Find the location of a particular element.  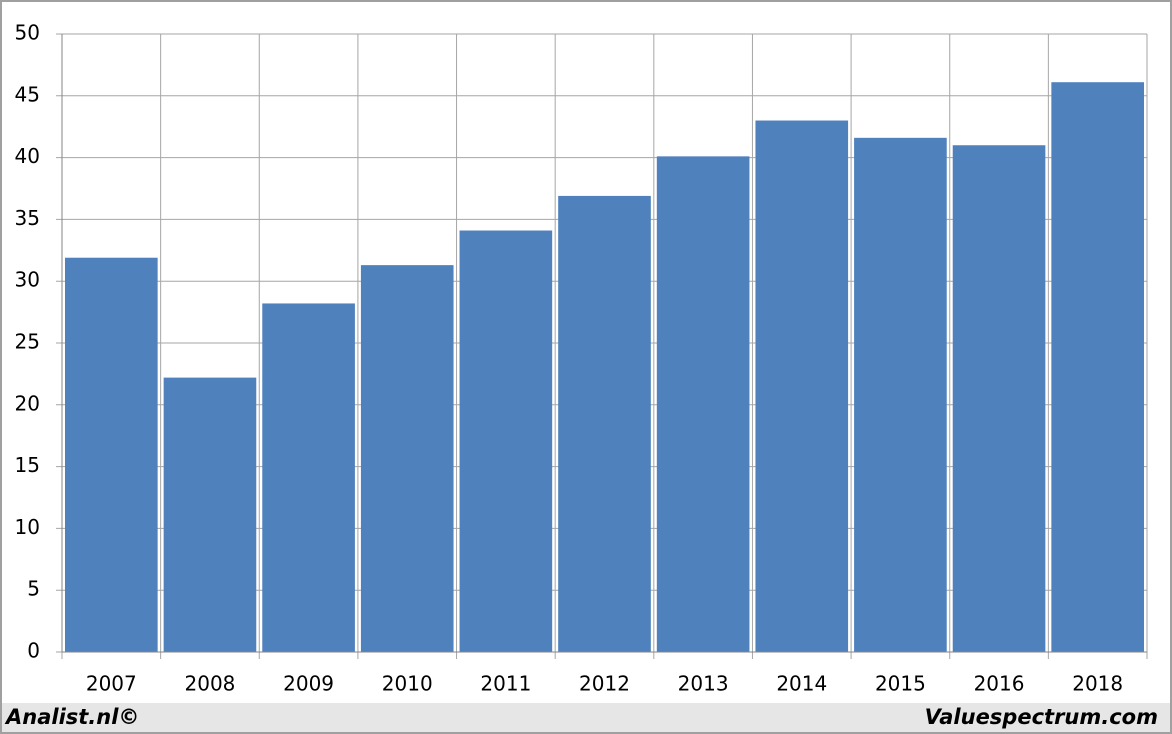

x-tick-label: 2014 is located at coordinates (801, 684).